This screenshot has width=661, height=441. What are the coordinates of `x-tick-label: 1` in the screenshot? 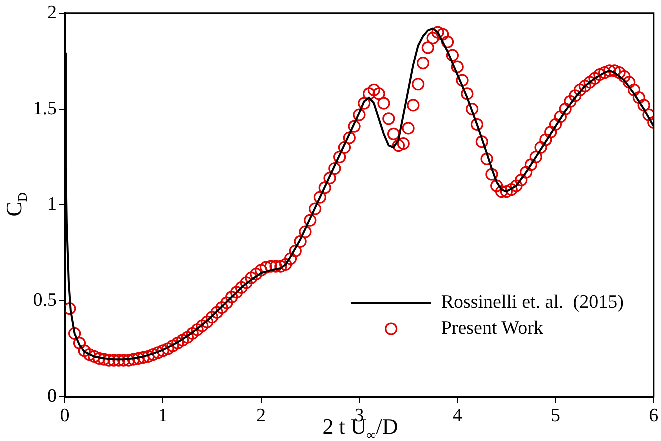 It's located at (163, 415).